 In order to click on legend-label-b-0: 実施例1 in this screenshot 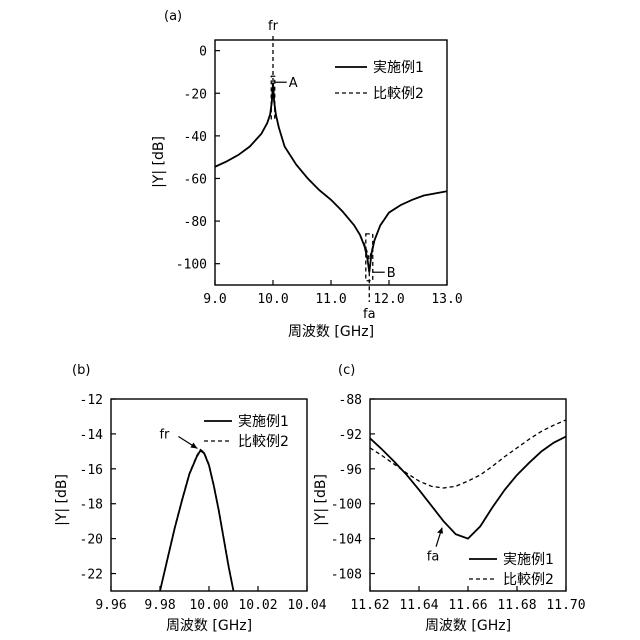, I will do `click(263, 422)`.